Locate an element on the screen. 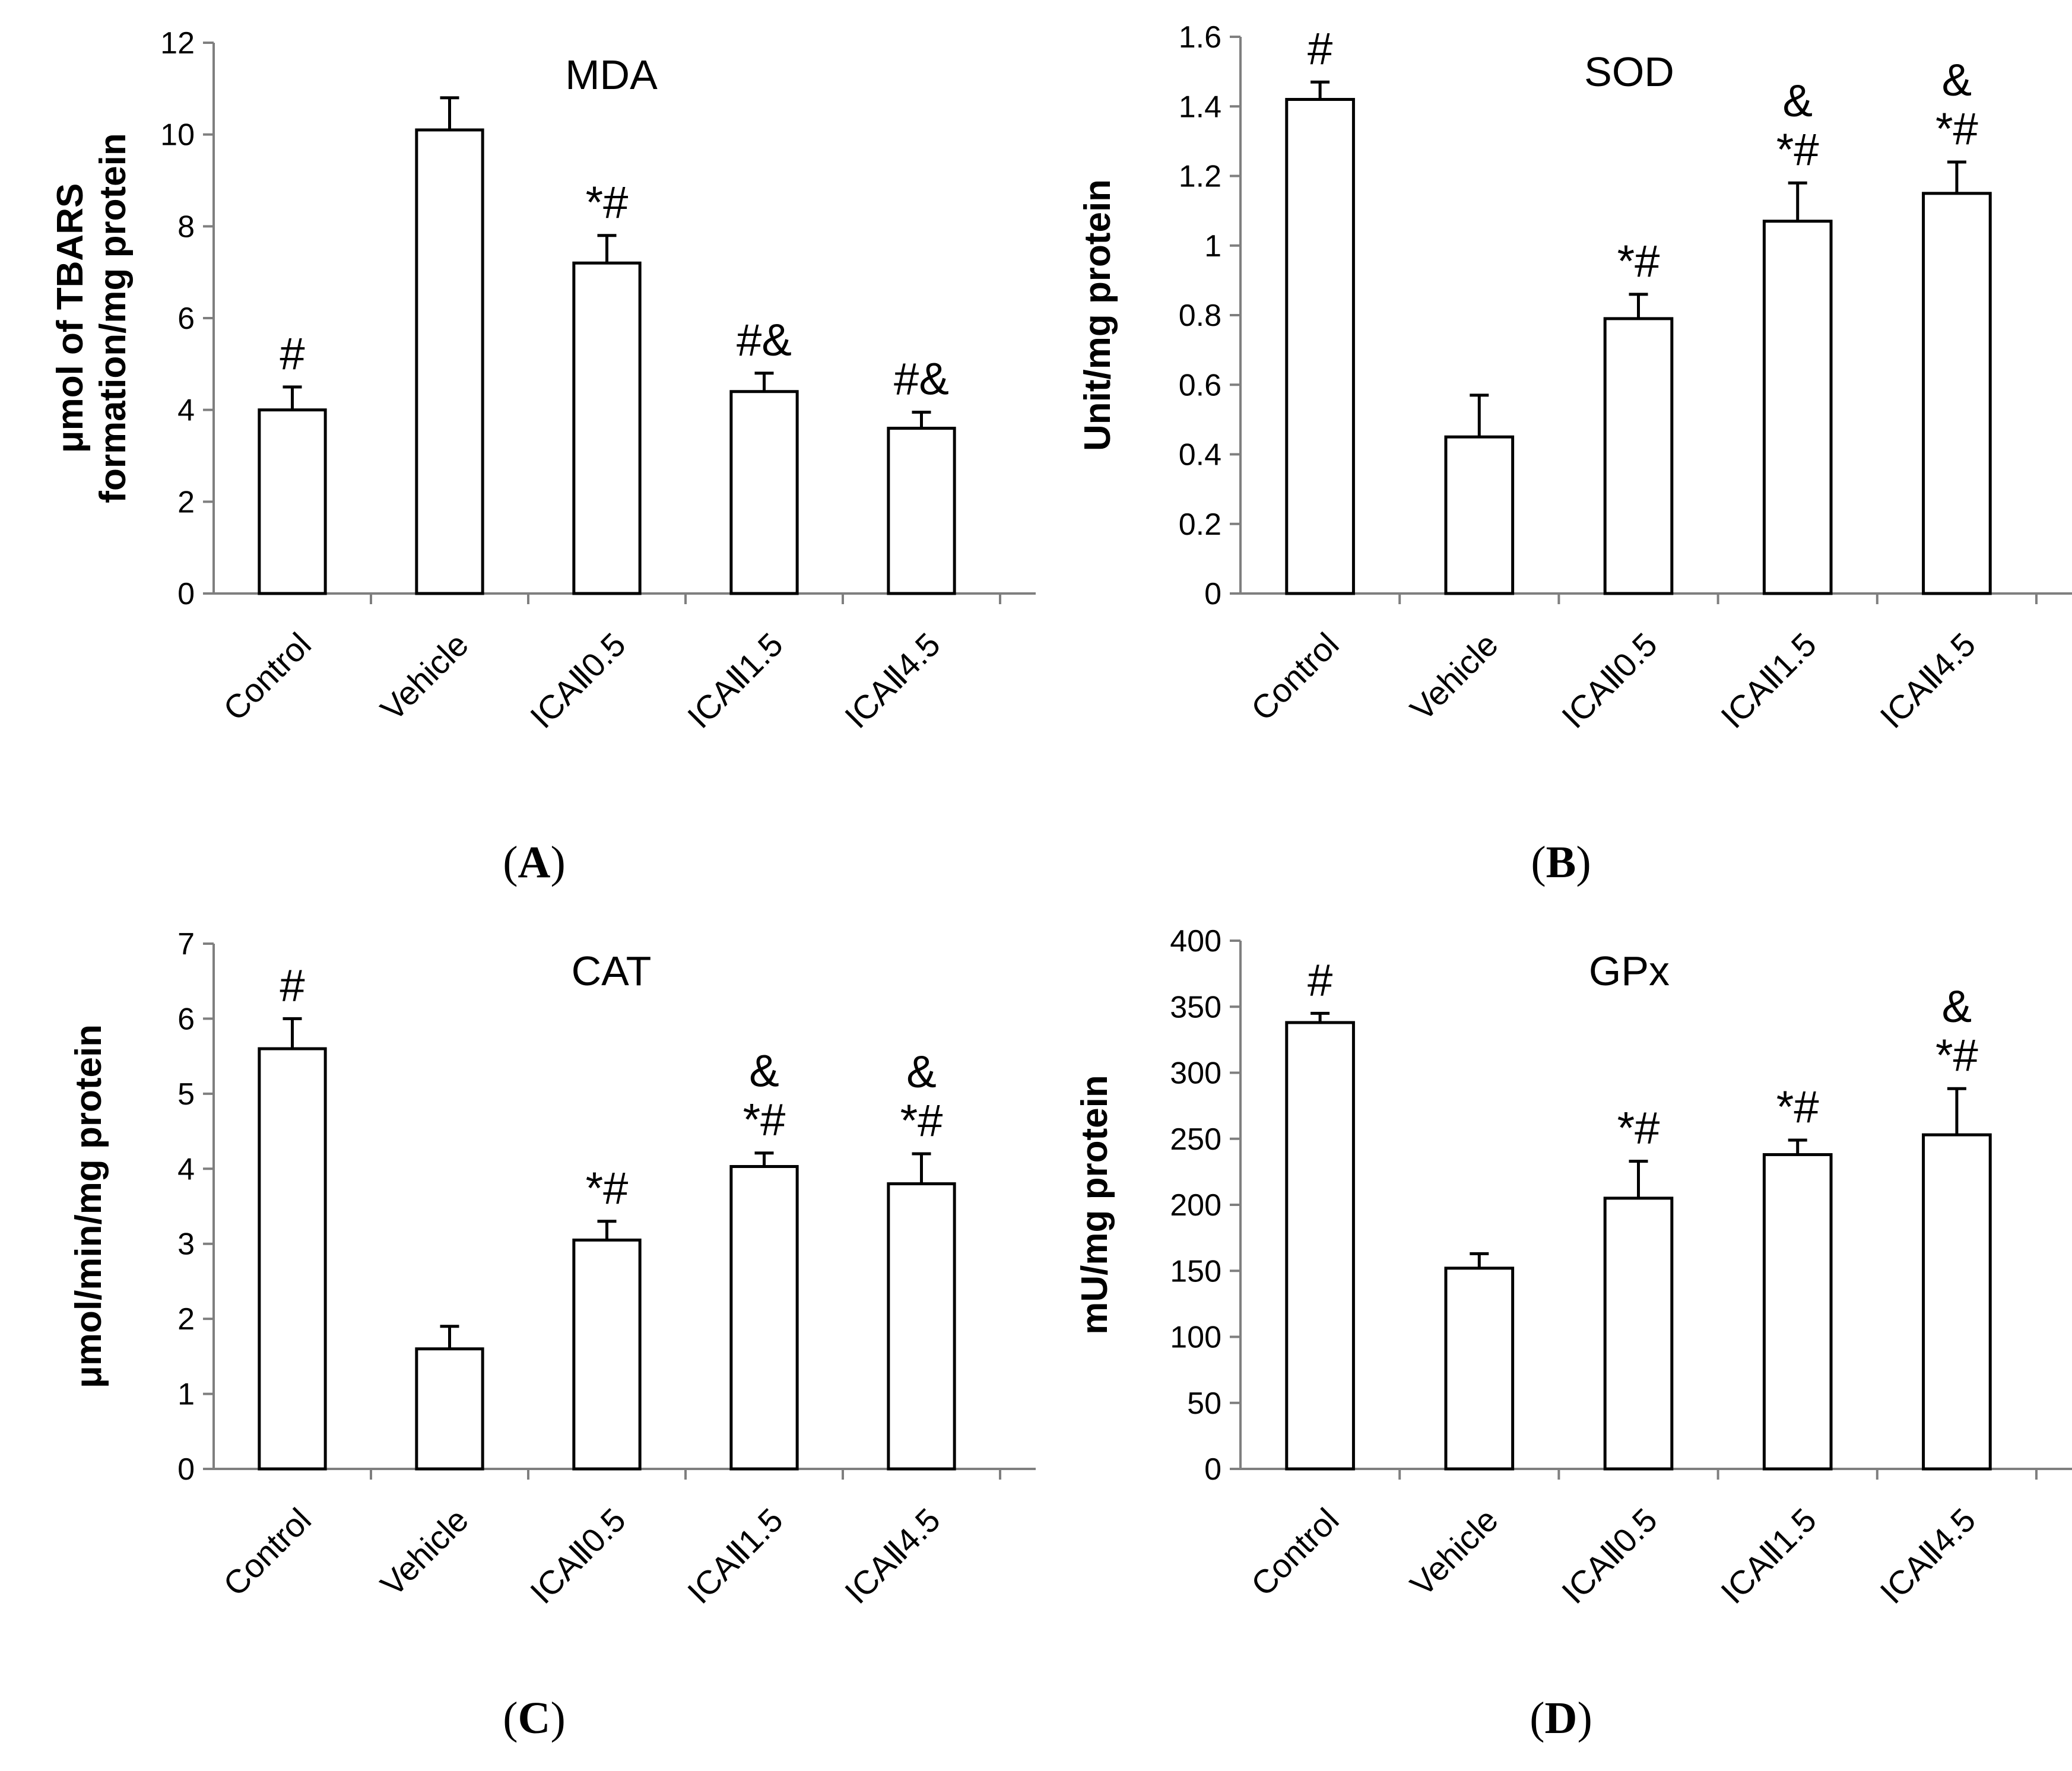 This screenshot has height=1771, width=2072. y-tick-label: 6 is located at coordinates (186, 1019).